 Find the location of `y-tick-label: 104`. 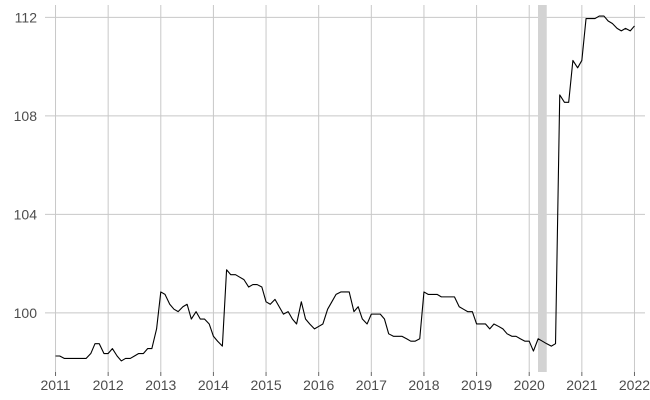

y-tick-label: 104 is located at coordinates (26, 214).